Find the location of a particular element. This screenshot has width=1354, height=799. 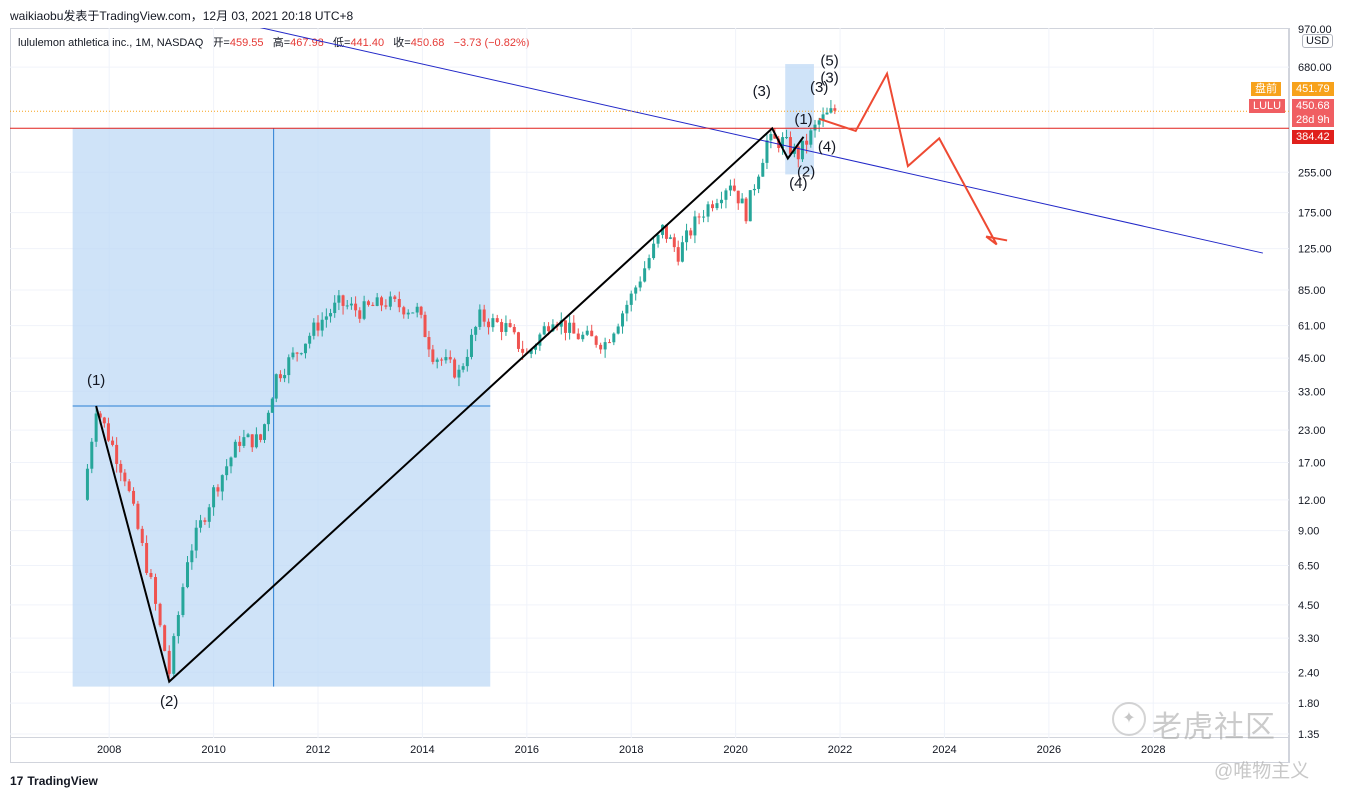

symbol-name: lululemon athletica inc., 1M, NASDAQ is located at coordinates (111, 43).